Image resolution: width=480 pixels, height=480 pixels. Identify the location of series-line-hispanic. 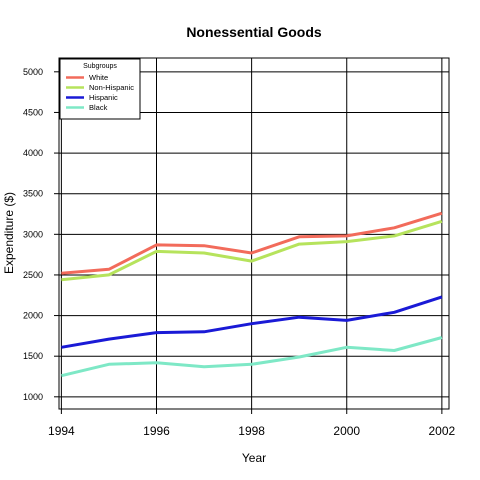
(252, 322).